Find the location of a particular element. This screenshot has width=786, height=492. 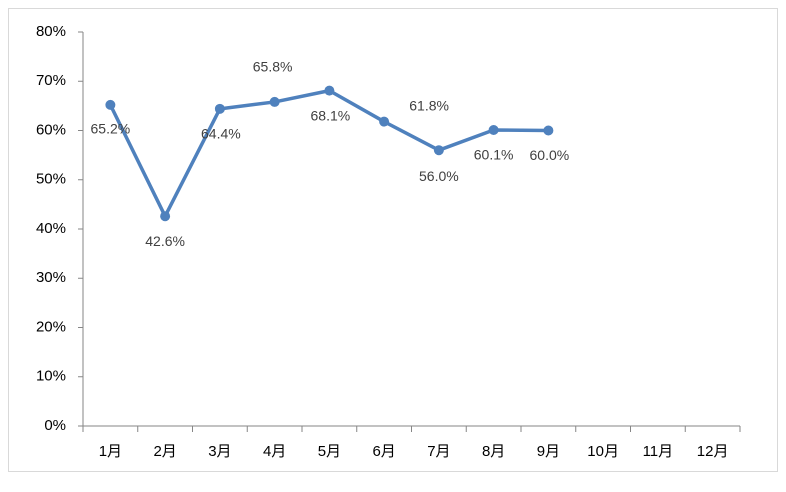

data-label: 60.0% is located at coordinates (550, 155).